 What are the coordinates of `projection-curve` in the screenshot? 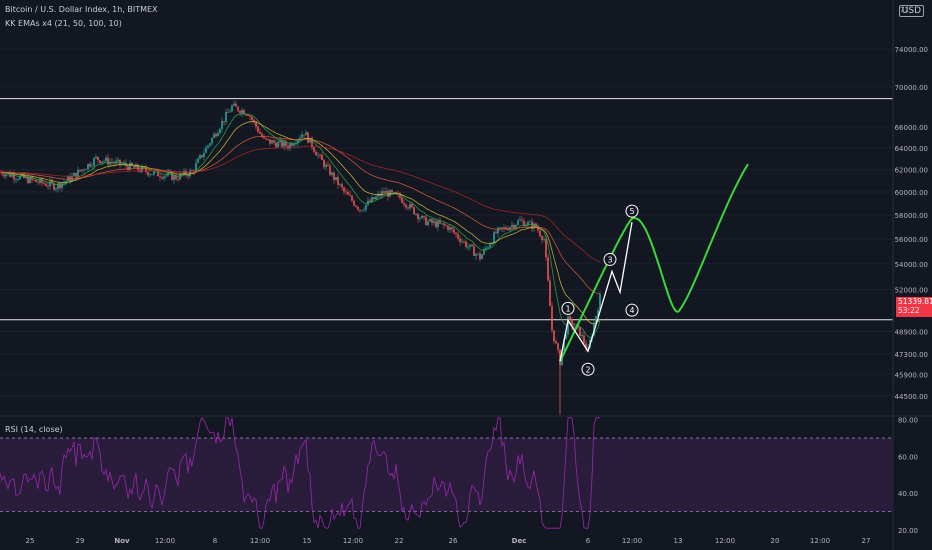 It's located at (654, 262).